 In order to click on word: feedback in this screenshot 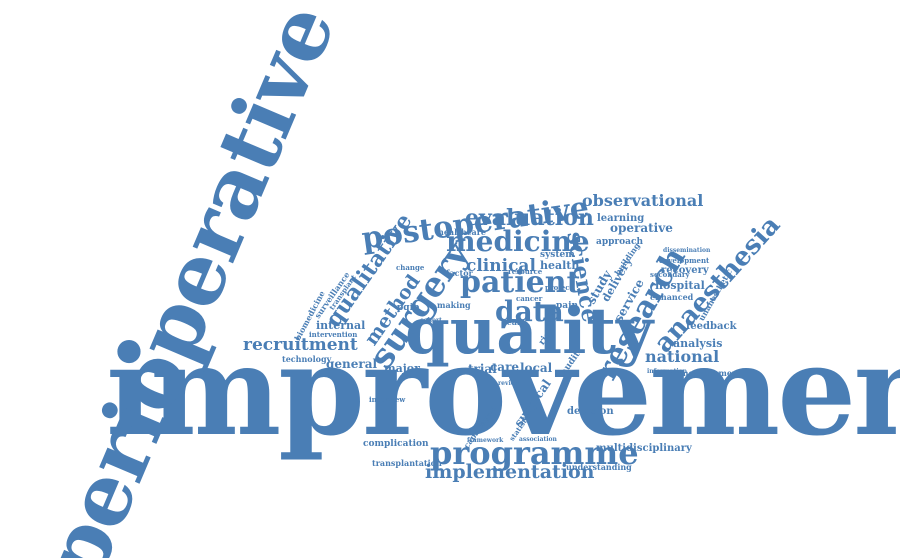, I will do `click(711, 326)`.